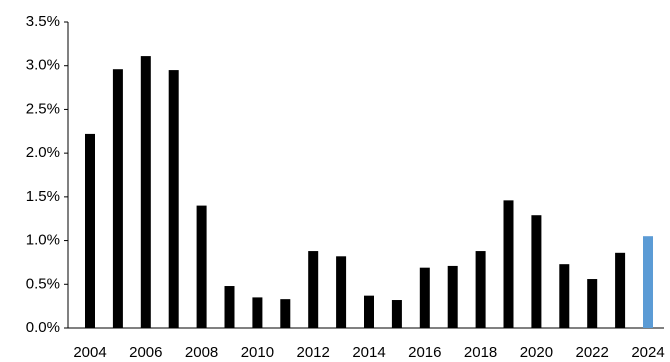 The height and width of the screenshot is (362, 670). I want to click on x-tick-label: 2010, so click(257, 352).